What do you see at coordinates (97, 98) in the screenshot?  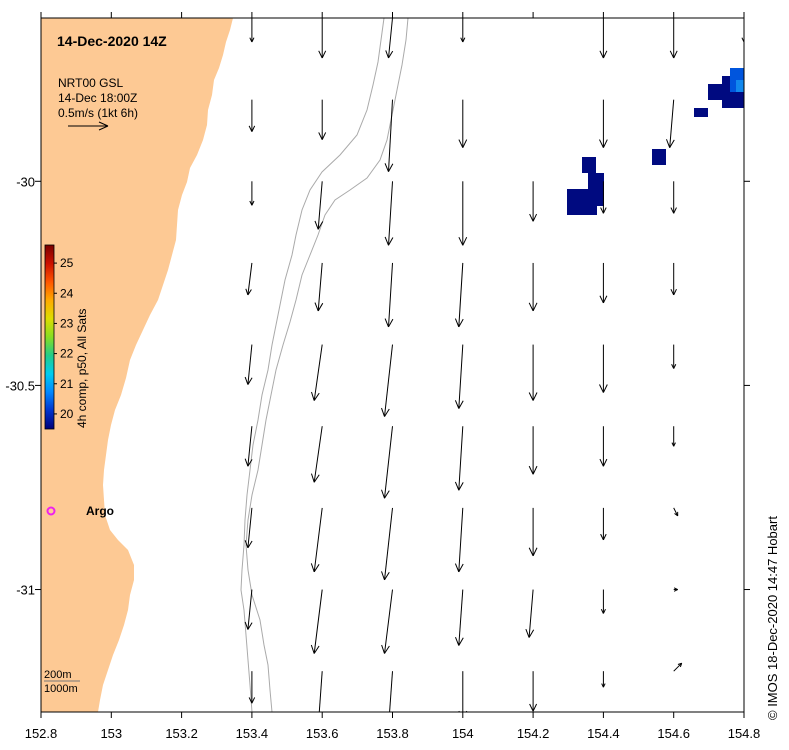 I see `product-time: 14-Dec 18:00Z` at bounding box center [97, 98].